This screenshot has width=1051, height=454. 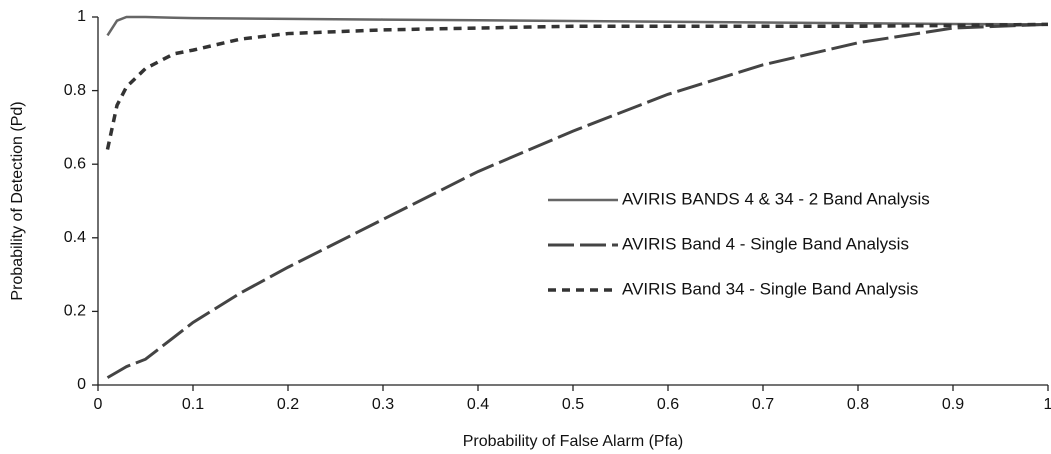 I want to click on x-tick-label: 0.2, so click(x=288, y=404).